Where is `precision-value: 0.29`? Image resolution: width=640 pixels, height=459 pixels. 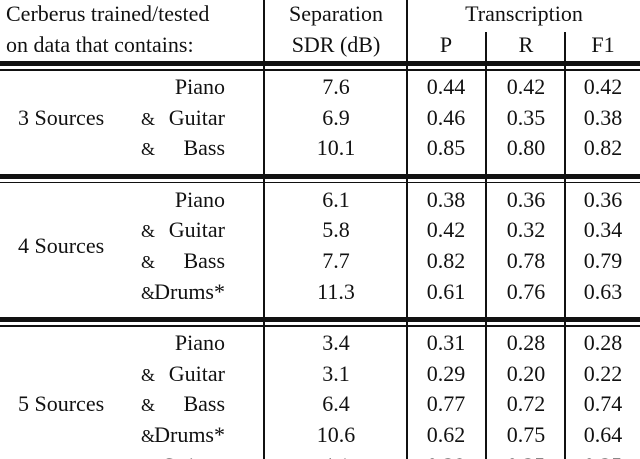 precision-value: 0.29 is located at coordinates (446, 373).